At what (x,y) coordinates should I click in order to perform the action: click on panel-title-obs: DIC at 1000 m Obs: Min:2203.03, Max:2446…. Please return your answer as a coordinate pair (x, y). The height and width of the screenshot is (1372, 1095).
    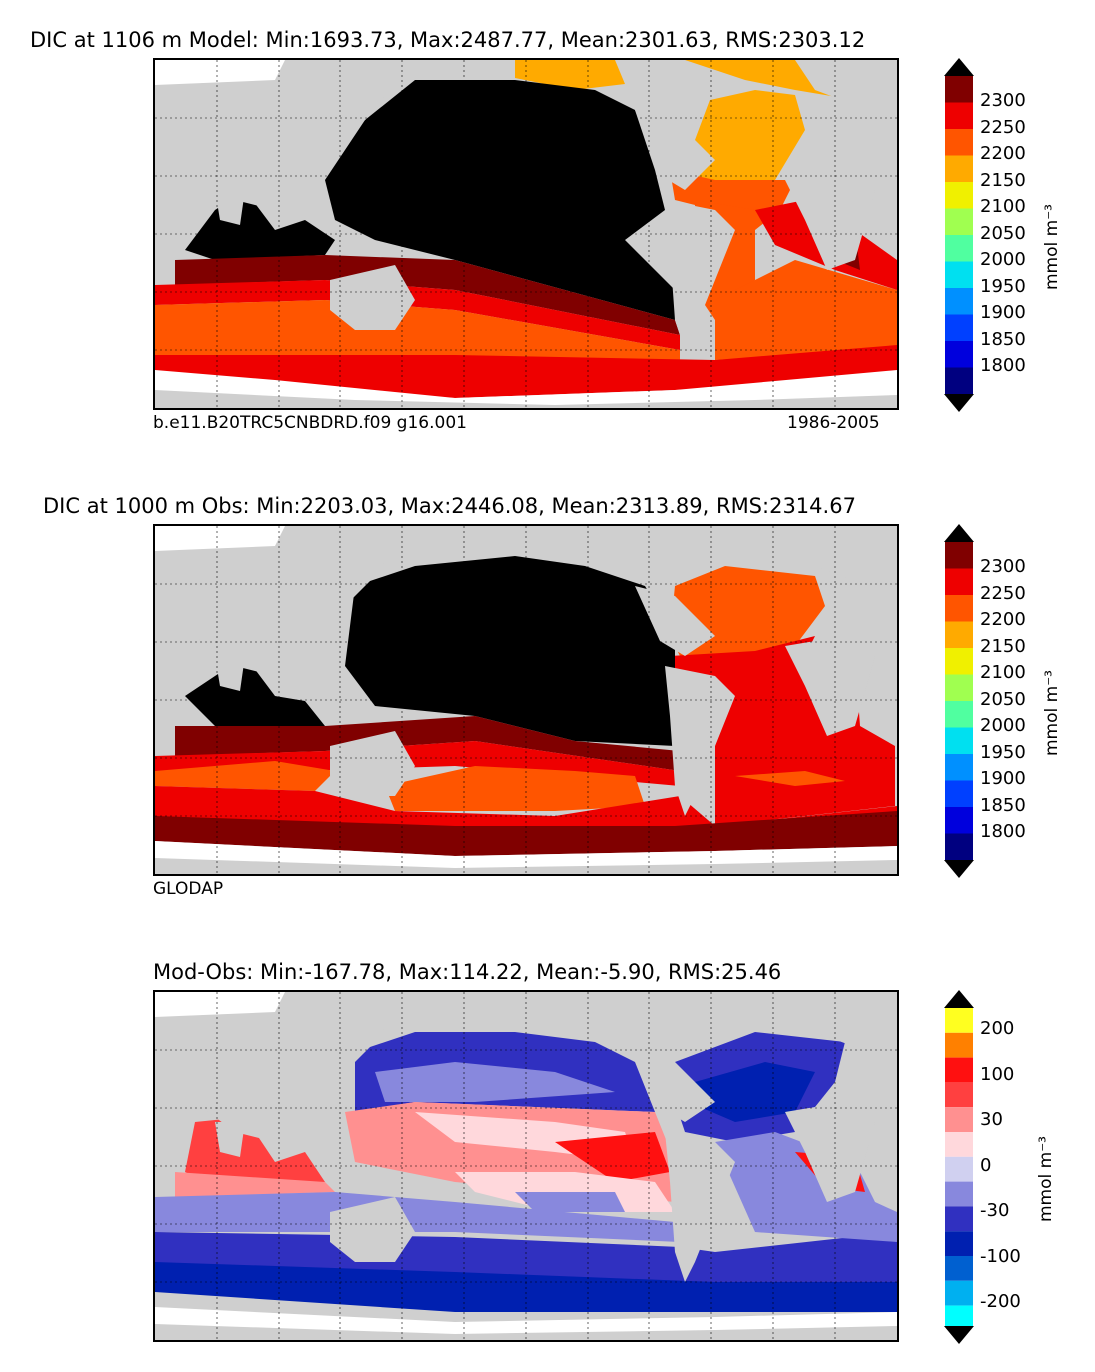
    Looking at the image, I should click on (449, 506).